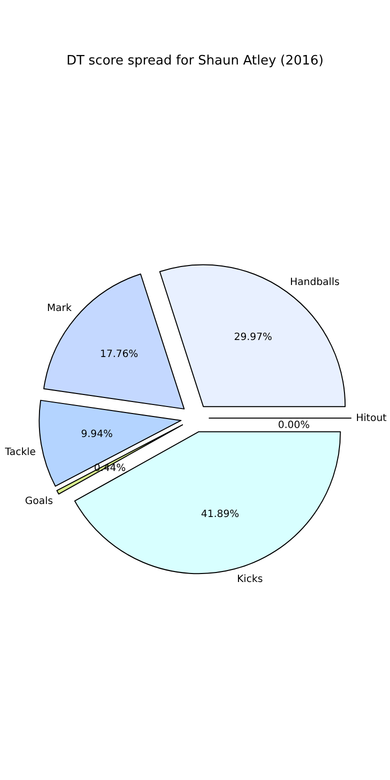 Image resolution: width=390 pixels, height=780 pixels. What do you see at coordinates (250, 579) in the screenshot?
I see `slice-label: Kicks` at bounding box center [250, 579].